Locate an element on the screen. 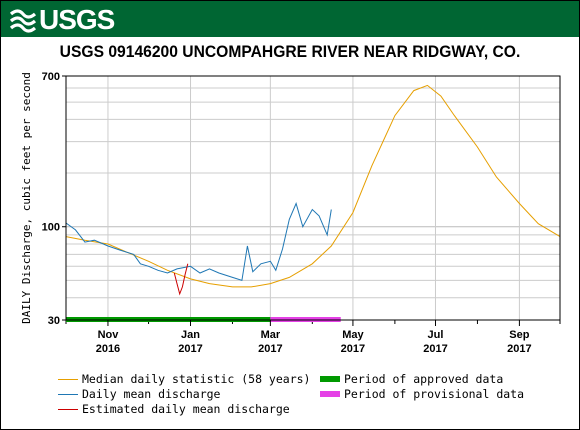  legend-label: Estimated daily mean discharge is located at coordinates (186, 409).